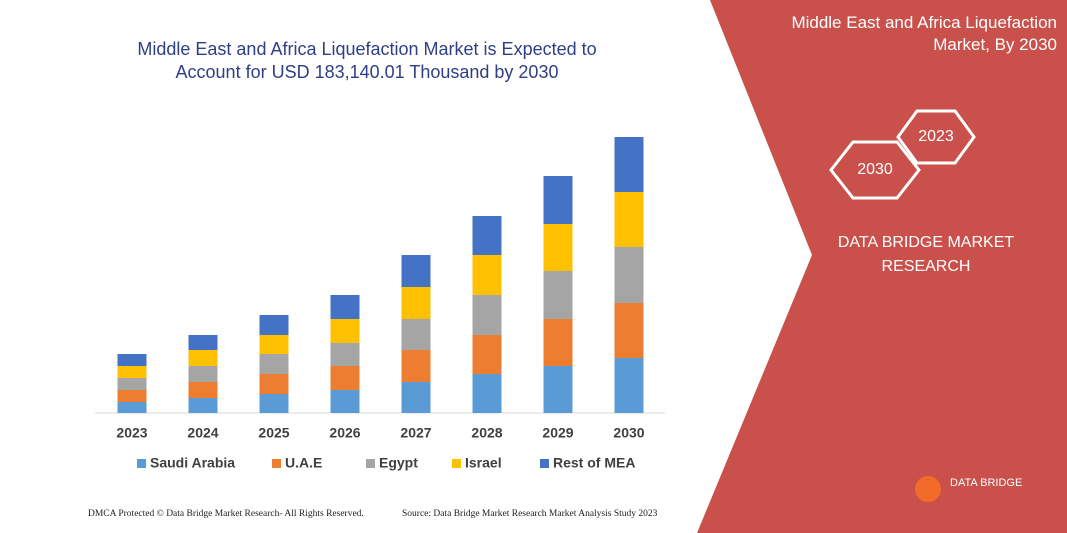  What do you see at coordinates (928, 489) in the screenshot?
I see `logo-mark` at bounding box center [928, 489].